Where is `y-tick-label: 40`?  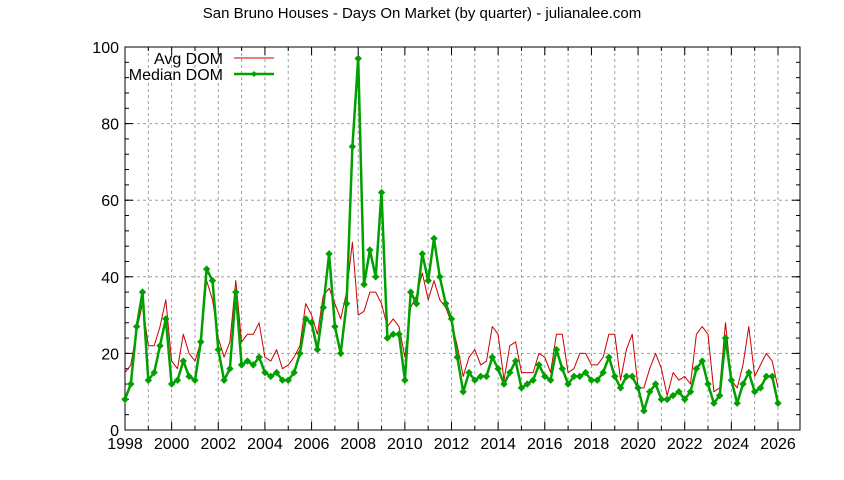
y-tick-label: 40 is located at coordinates (110, 278).